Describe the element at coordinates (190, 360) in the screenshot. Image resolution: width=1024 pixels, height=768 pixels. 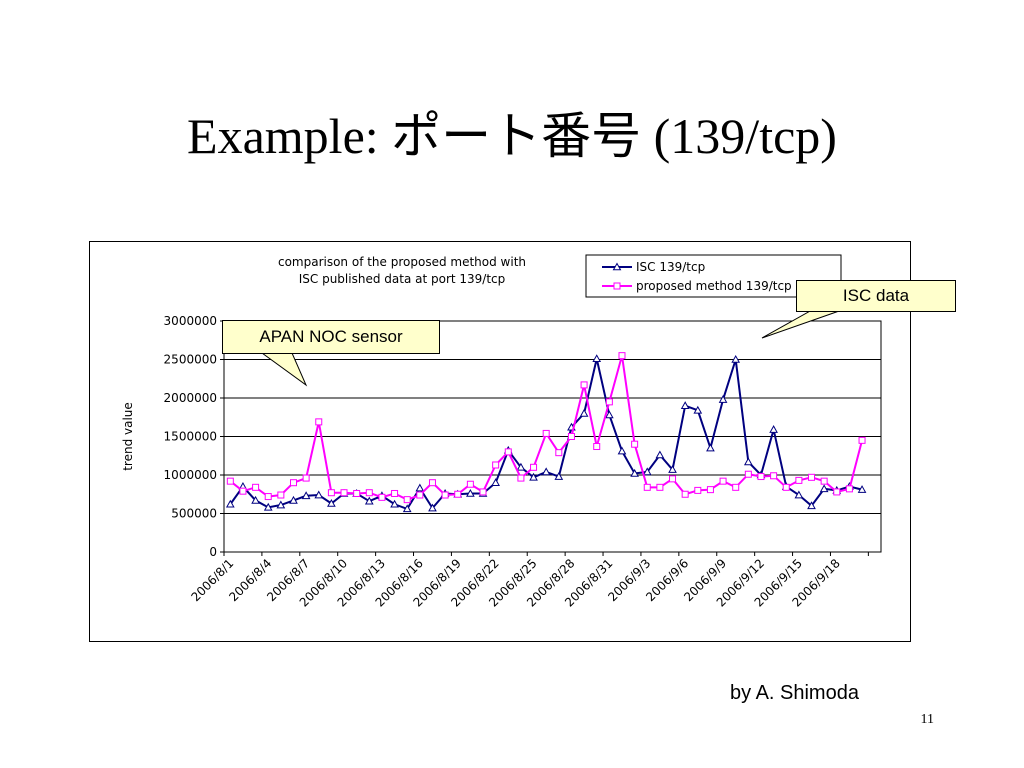
I see `y-tick-label: 2500000` at that location.